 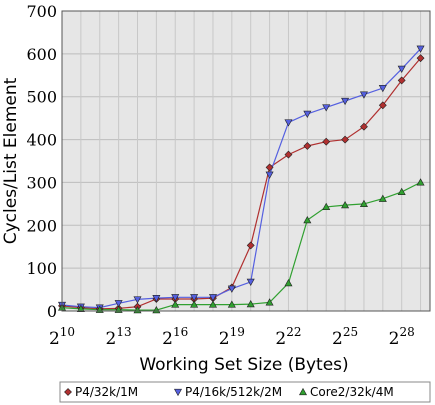 I want to click on x-tick-labels: 210 213 216 219 222 225 228, so click(x=232, y=337).